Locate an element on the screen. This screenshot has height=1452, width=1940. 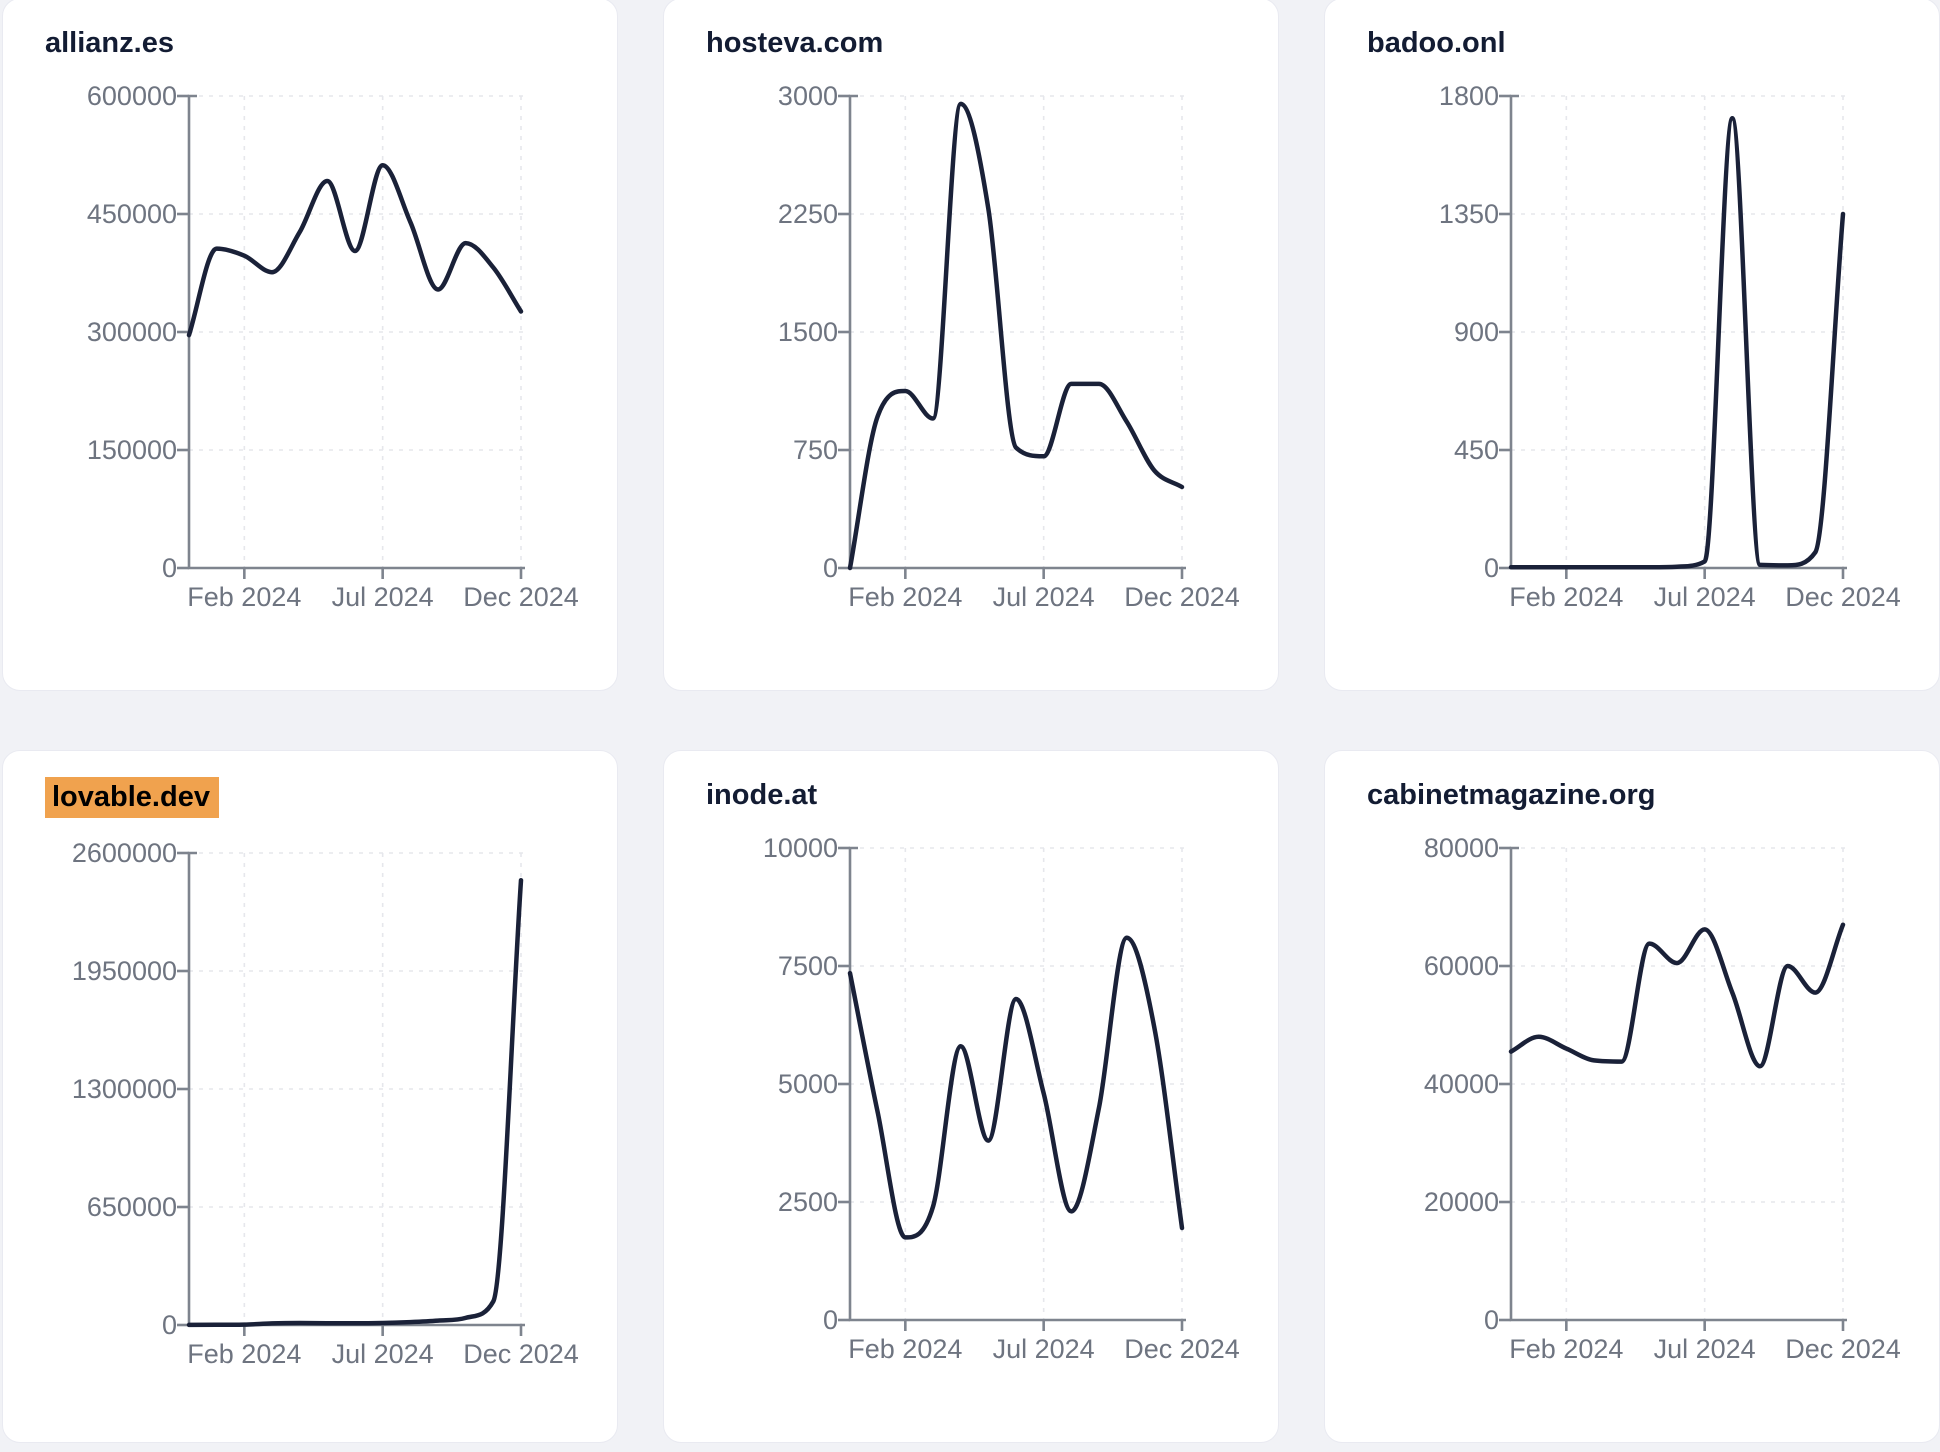
line-chart: 0 450 900 1350 1800 Feb 2024 Jul 2024 Dec 2024 is located at coordinates (1670, 346).